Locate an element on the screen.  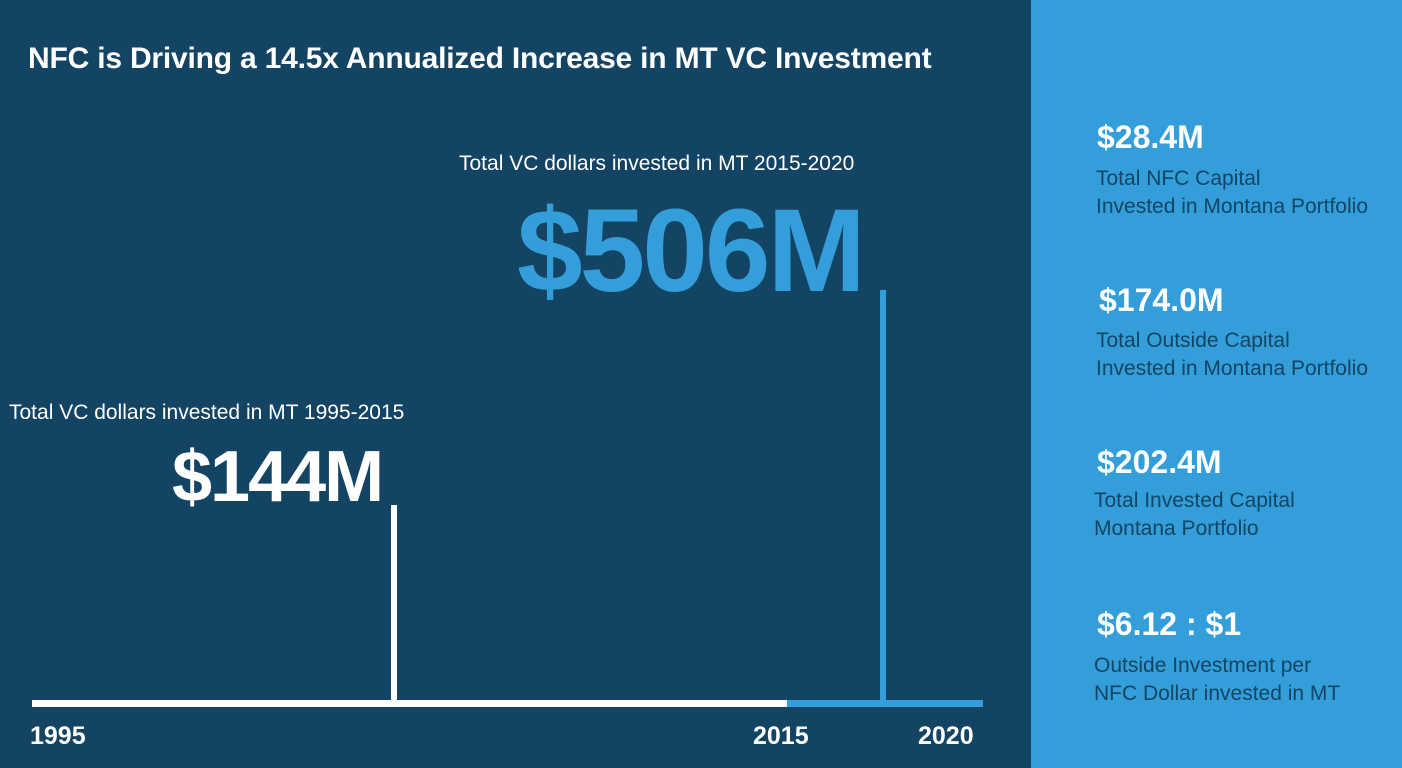
timeline-segment-2015-2020 is located at coordinates (885, 703).